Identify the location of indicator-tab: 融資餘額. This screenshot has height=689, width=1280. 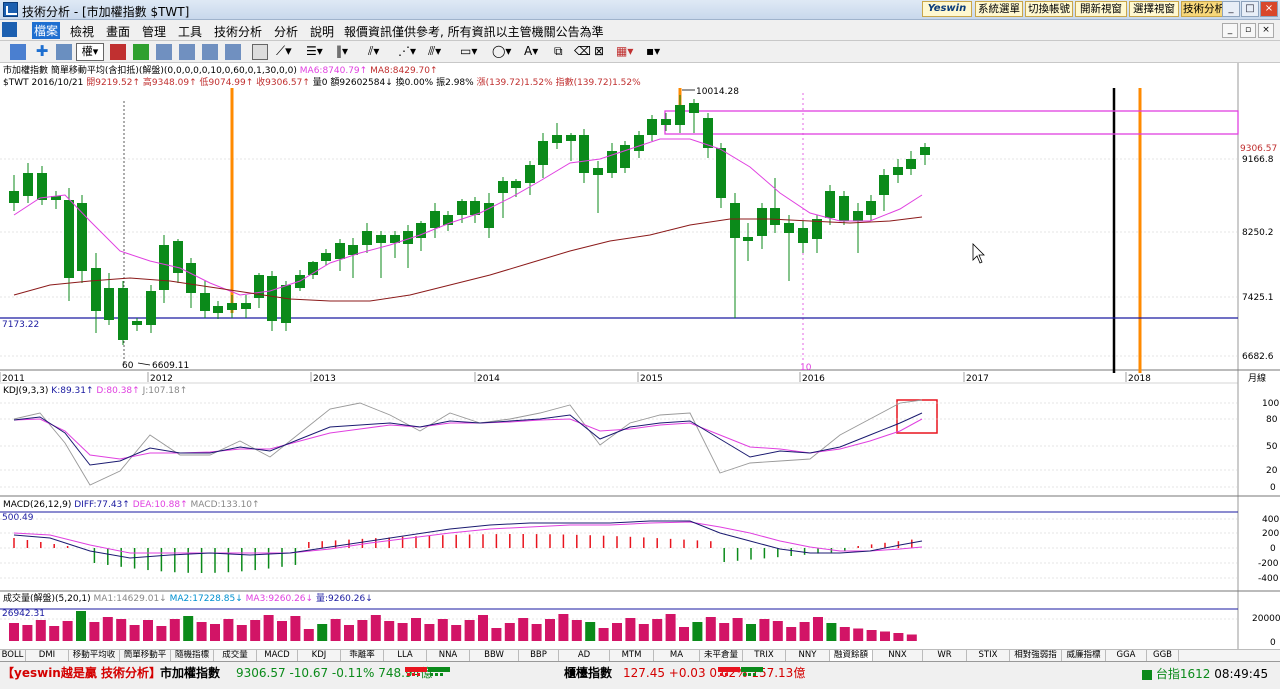
(851, 656).